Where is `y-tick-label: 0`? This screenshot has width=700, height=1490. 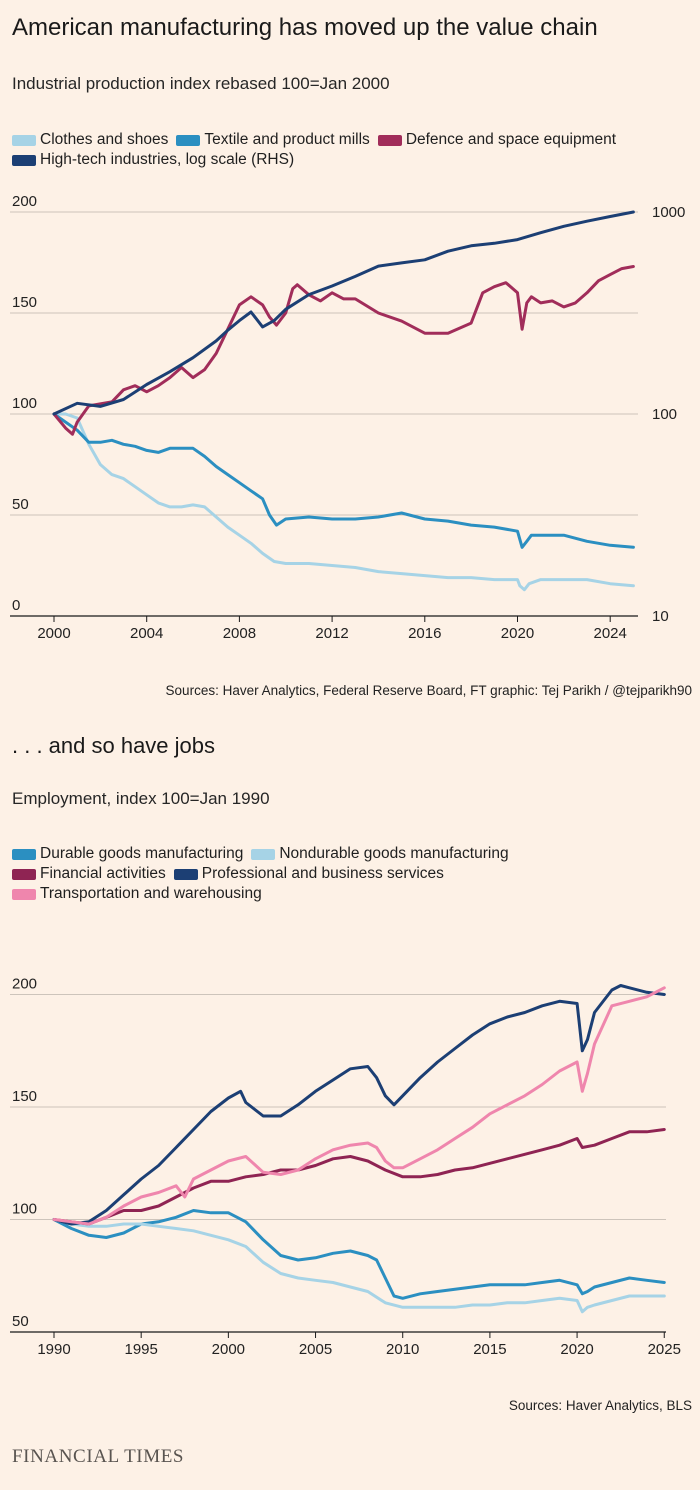
y-tick-label: 0 is located at coordinates (16, 605).